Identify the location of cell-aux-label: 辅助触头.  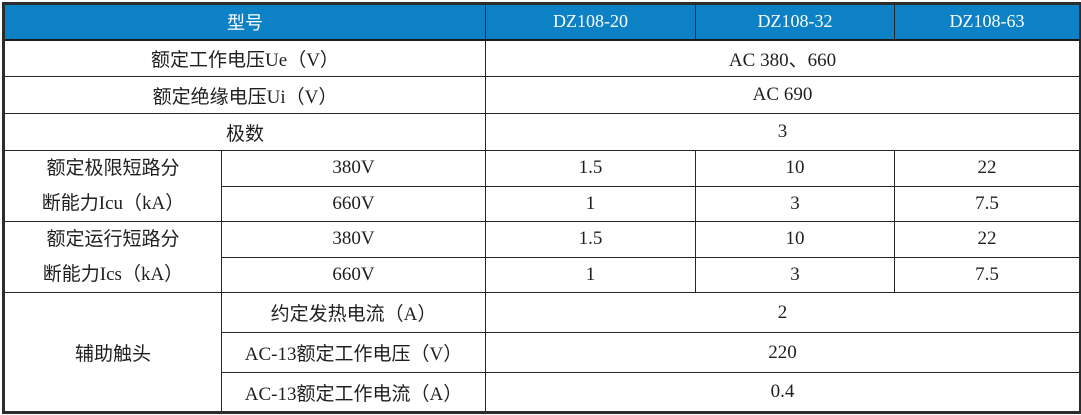
(112, 352).